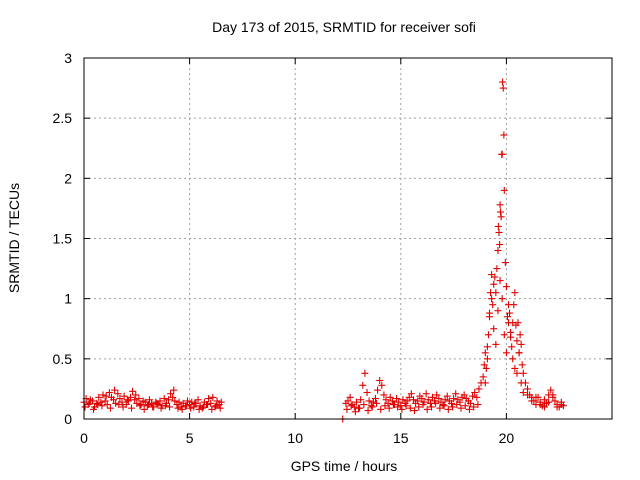 The width and height of the screenshot is (640, 480). I want to click on y-tick-label: 3, so click(68, 58).